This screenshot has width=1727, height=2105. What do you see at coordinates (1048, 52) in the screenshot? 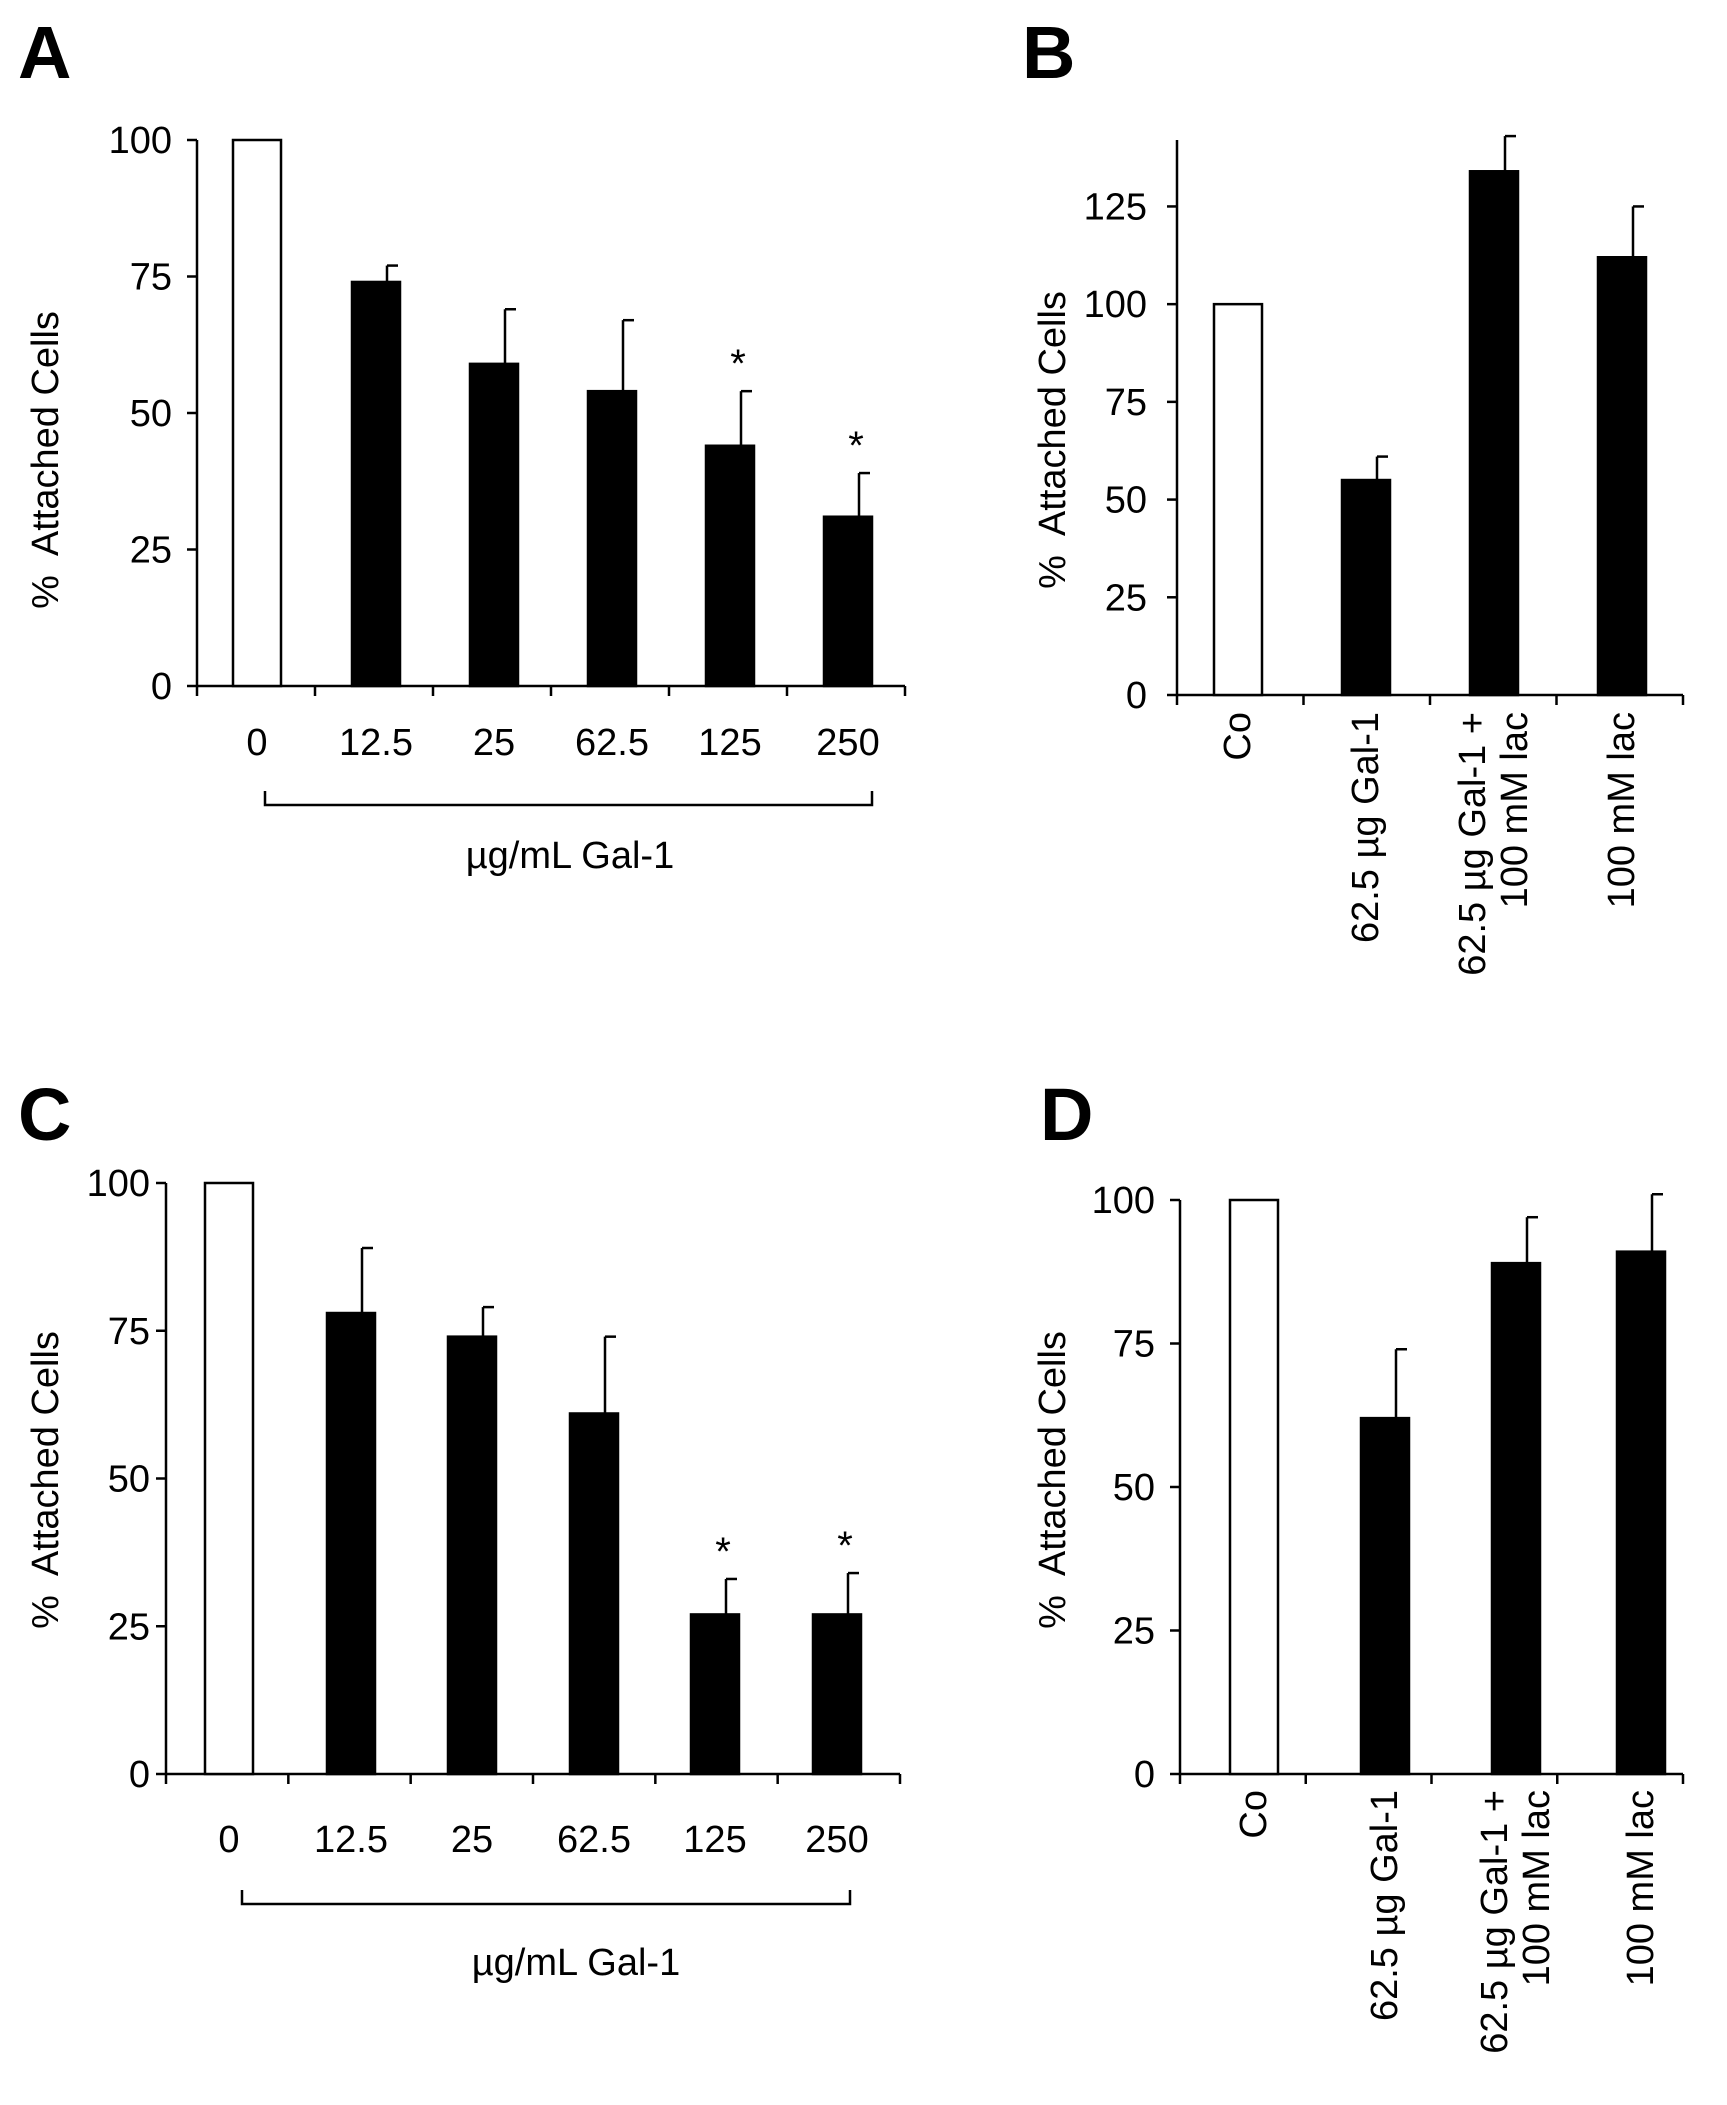
I see `panel-letter: B` at bounding box center [1048, 52].